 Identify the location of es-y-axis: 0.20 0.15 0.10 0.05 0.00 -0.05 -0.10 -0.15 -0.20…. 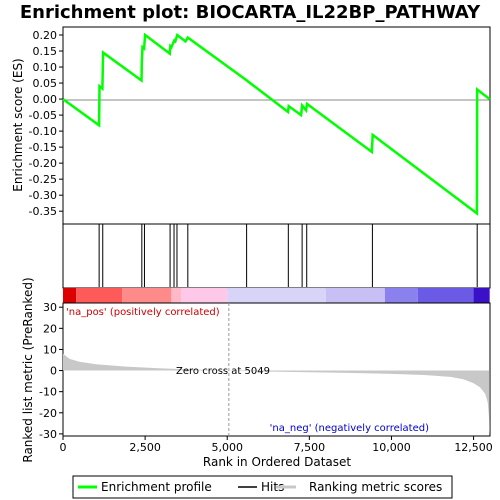
(46, 123).